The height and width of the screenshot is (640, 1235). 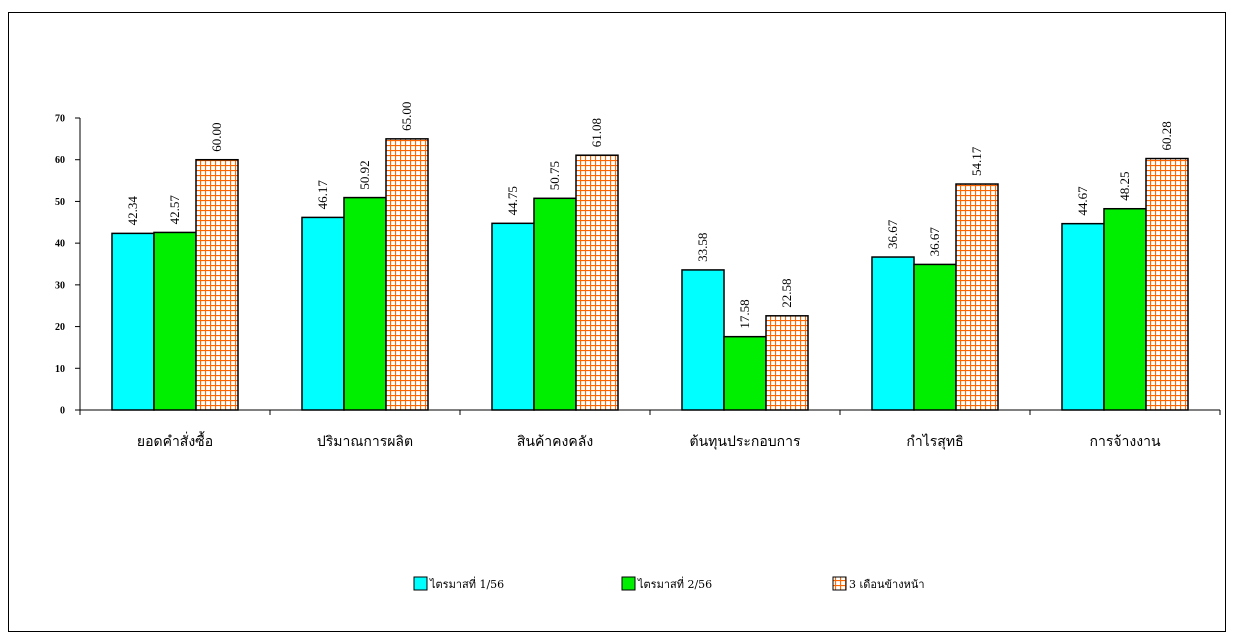 What do you see at coordinates (1082, 201) in the screenshot?
I see `data-label: 44.67` at bounding box center [1082, 201].